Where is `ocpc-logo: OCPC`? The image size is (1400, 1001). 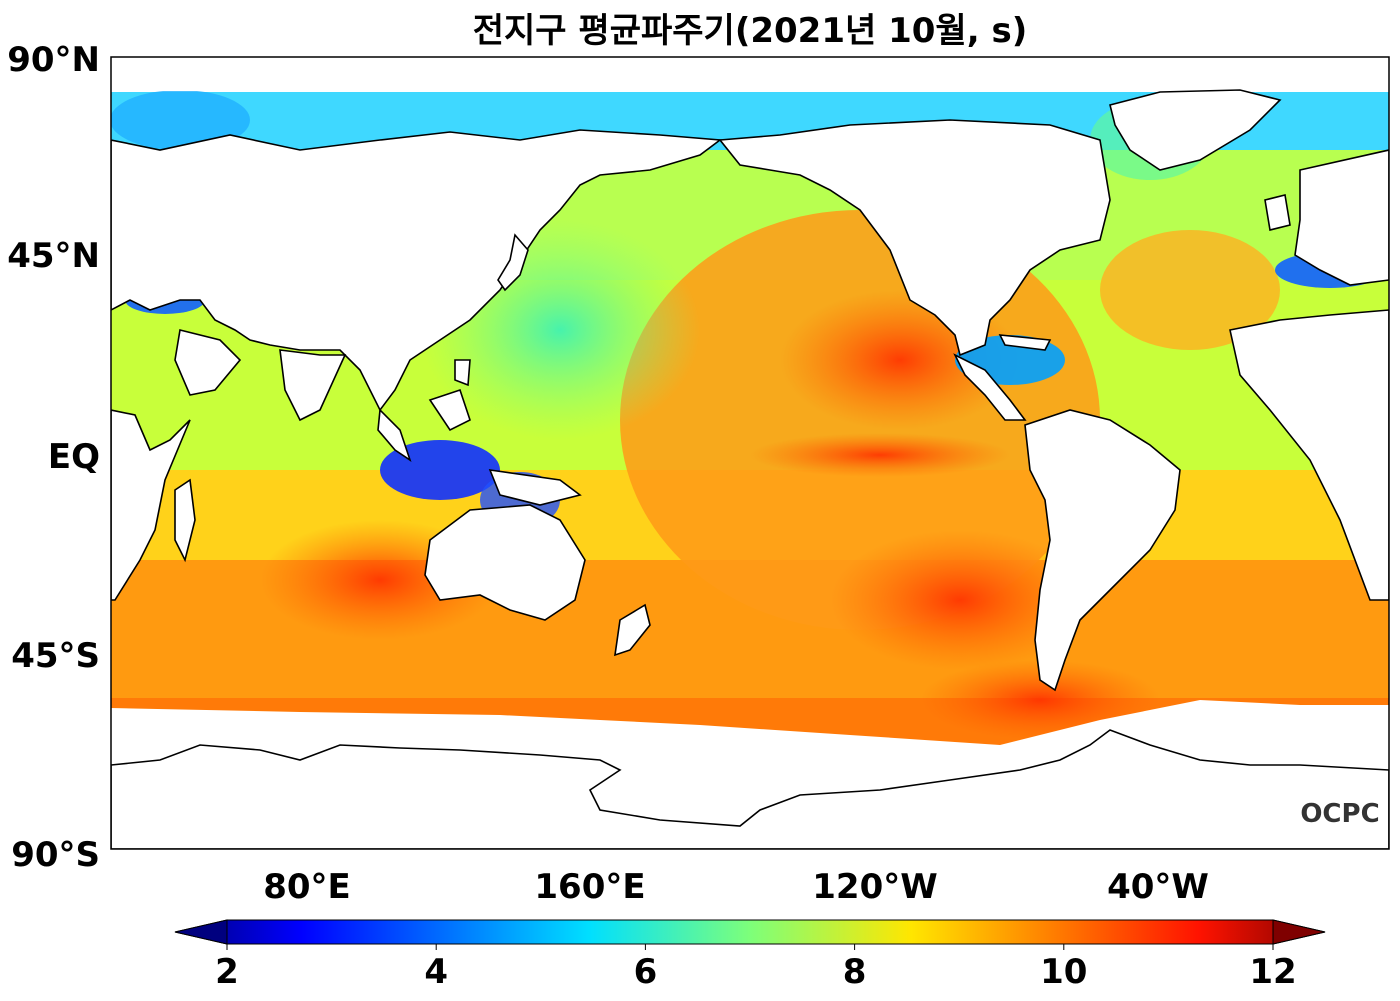 ocpc-logo: OCPC is located at coordinates (1339, 814).